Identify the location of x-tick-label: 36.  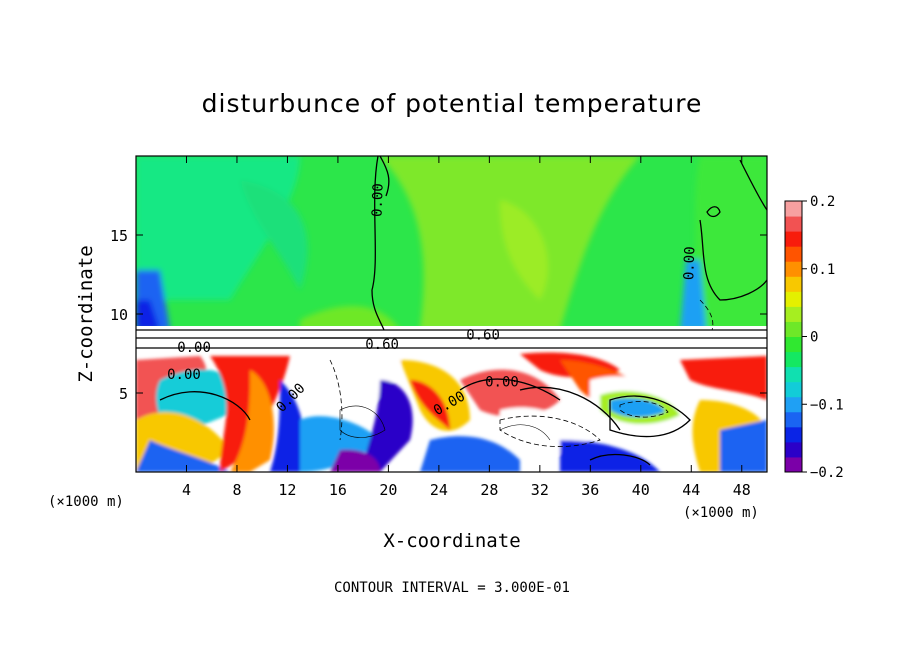
(590, 490).